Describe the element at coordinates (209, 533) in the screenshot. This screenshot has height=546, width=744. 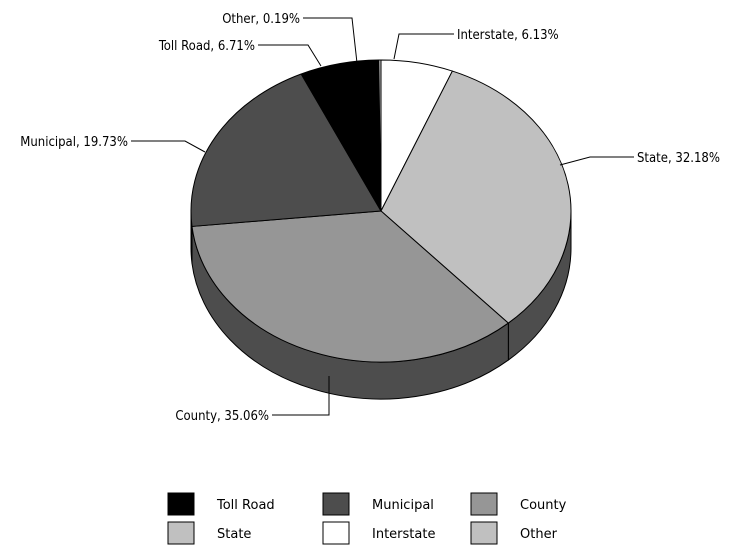
I see `legend-item-state: State` at that location.